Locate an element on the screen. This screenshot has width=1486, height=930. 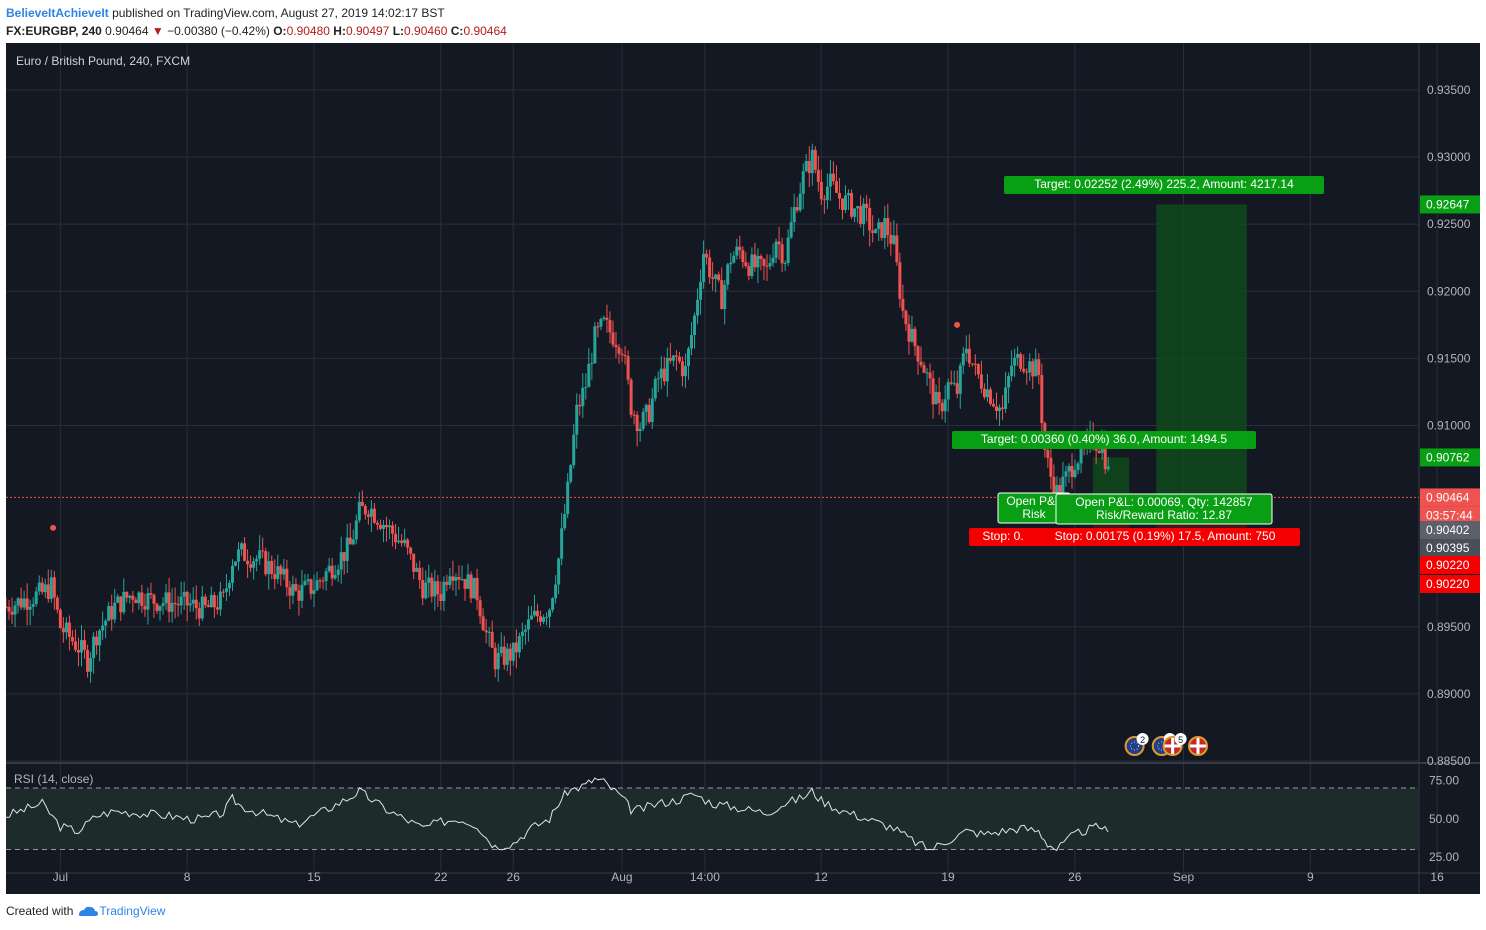
price-label-target-2: 0.90762 is located at coordinates (1448, 457).